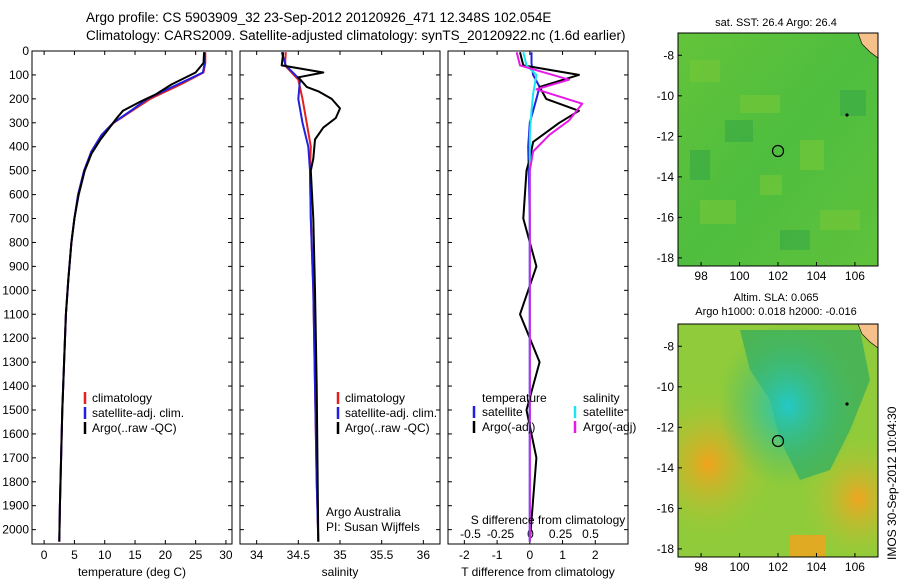 The image size is (900, 580). Describe the element at coordinates (19, 266) in the screenshot. I see `y-tick-label: 900` at that location.